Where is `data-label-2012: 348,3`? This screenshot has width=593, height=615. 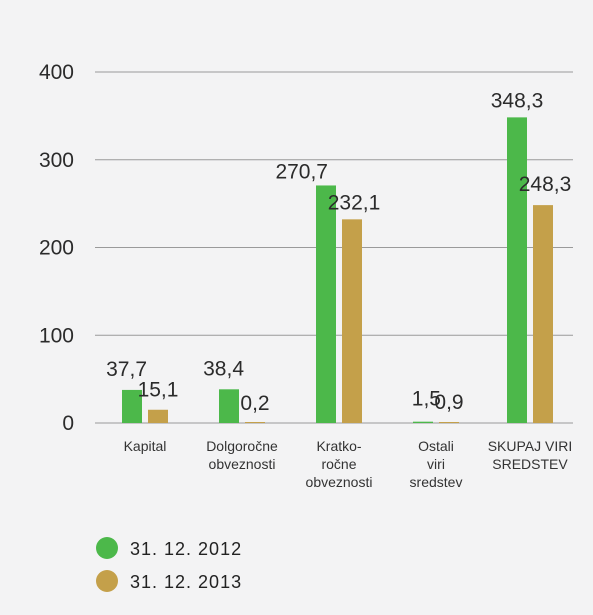 data-label-2012: 348,3 is located at coordinates (517, 100).